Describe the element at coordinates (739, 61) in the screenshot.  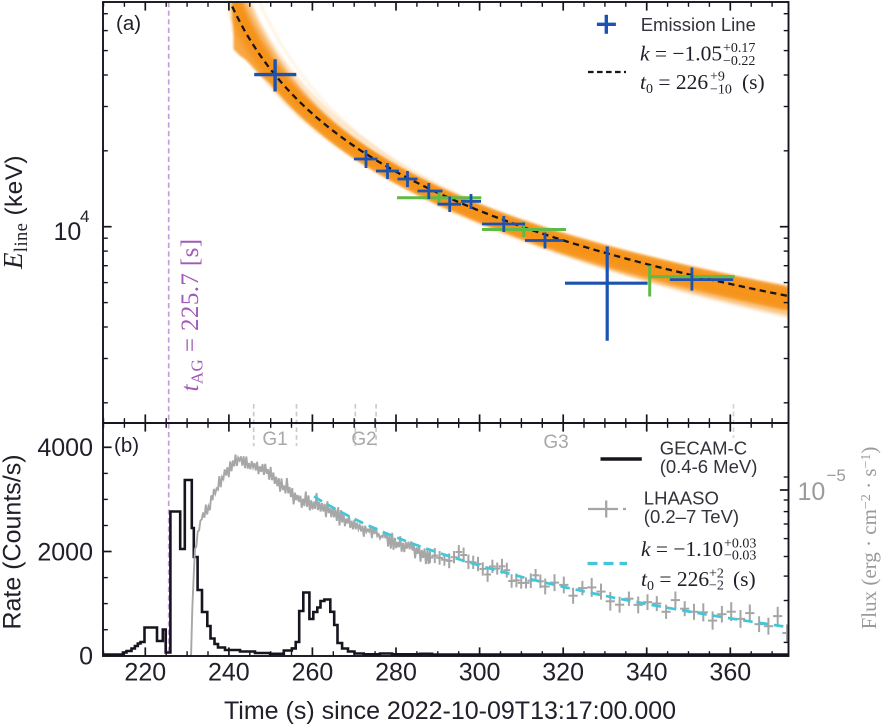
I see `svg-text: −0.22` at that location.